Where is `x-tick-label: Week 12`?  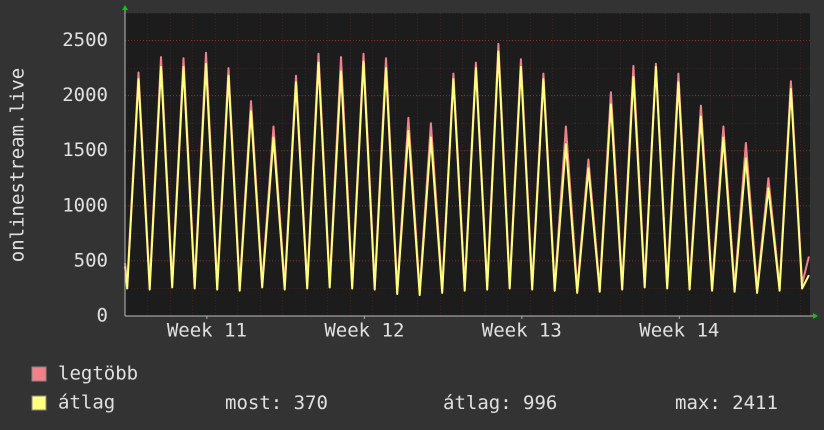
x-tick-label: Week 12 is located at coordinates (364, 331).